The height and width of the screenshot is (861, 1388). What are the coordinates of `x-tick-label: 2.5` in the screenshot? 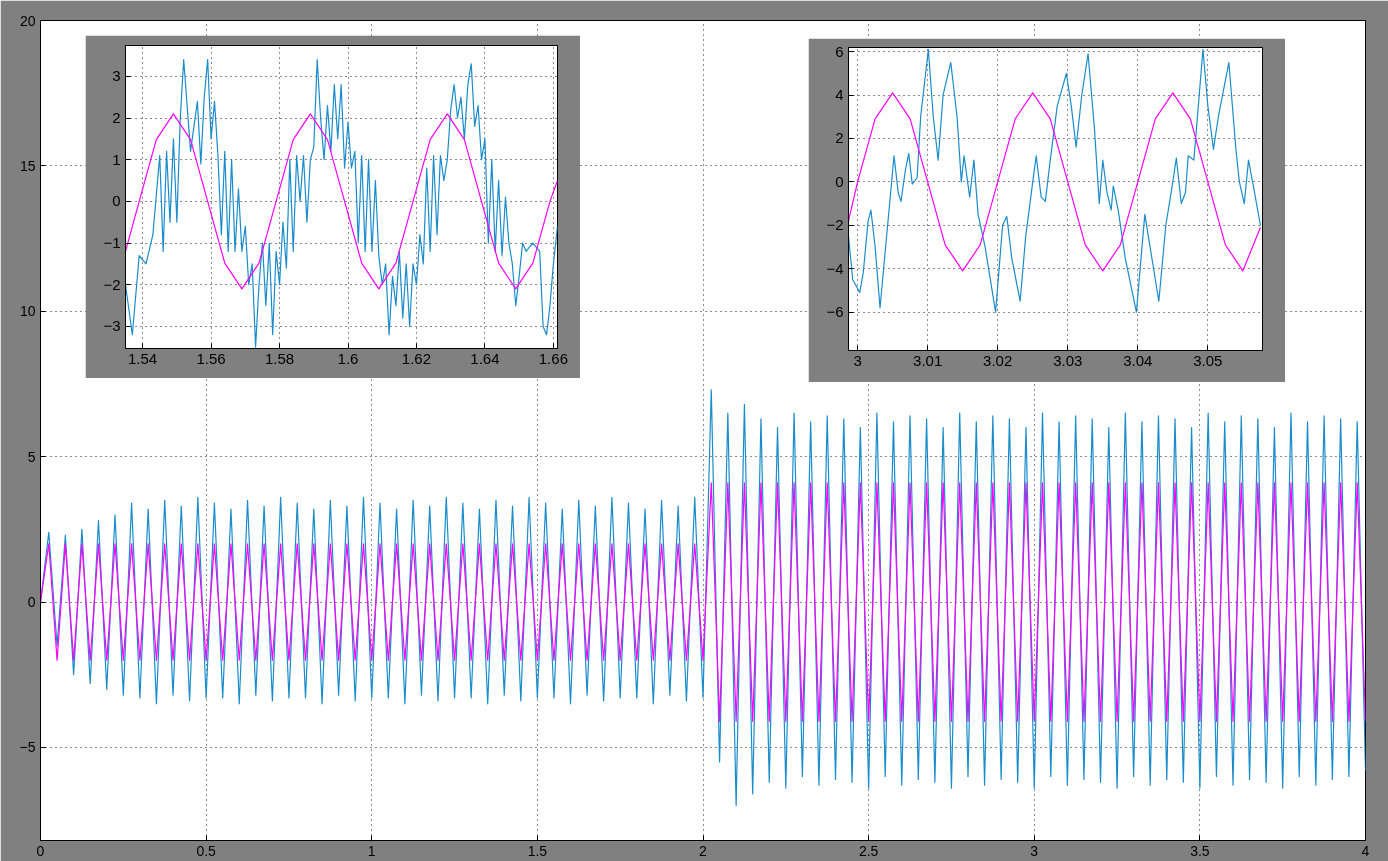 It's located at (868, 850).